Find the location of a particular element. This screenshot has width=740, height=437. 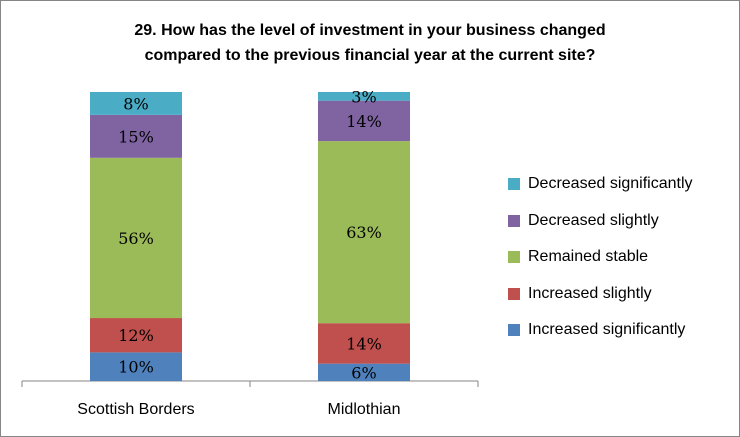

data-label-midlothian-decreased-significantly: 3% is located at coordinates (363, 96).